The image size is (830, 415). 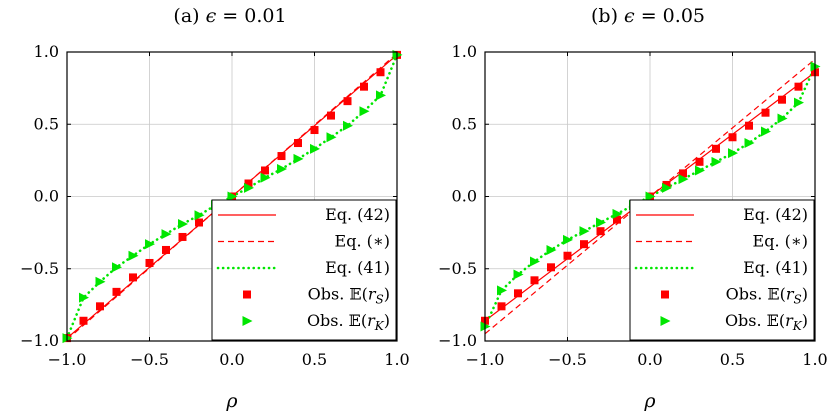 What do you see at coordinates (775, 214) in the screenshot?
I see `legend-label: Eq. (42)` at bounding box center [775, 214].